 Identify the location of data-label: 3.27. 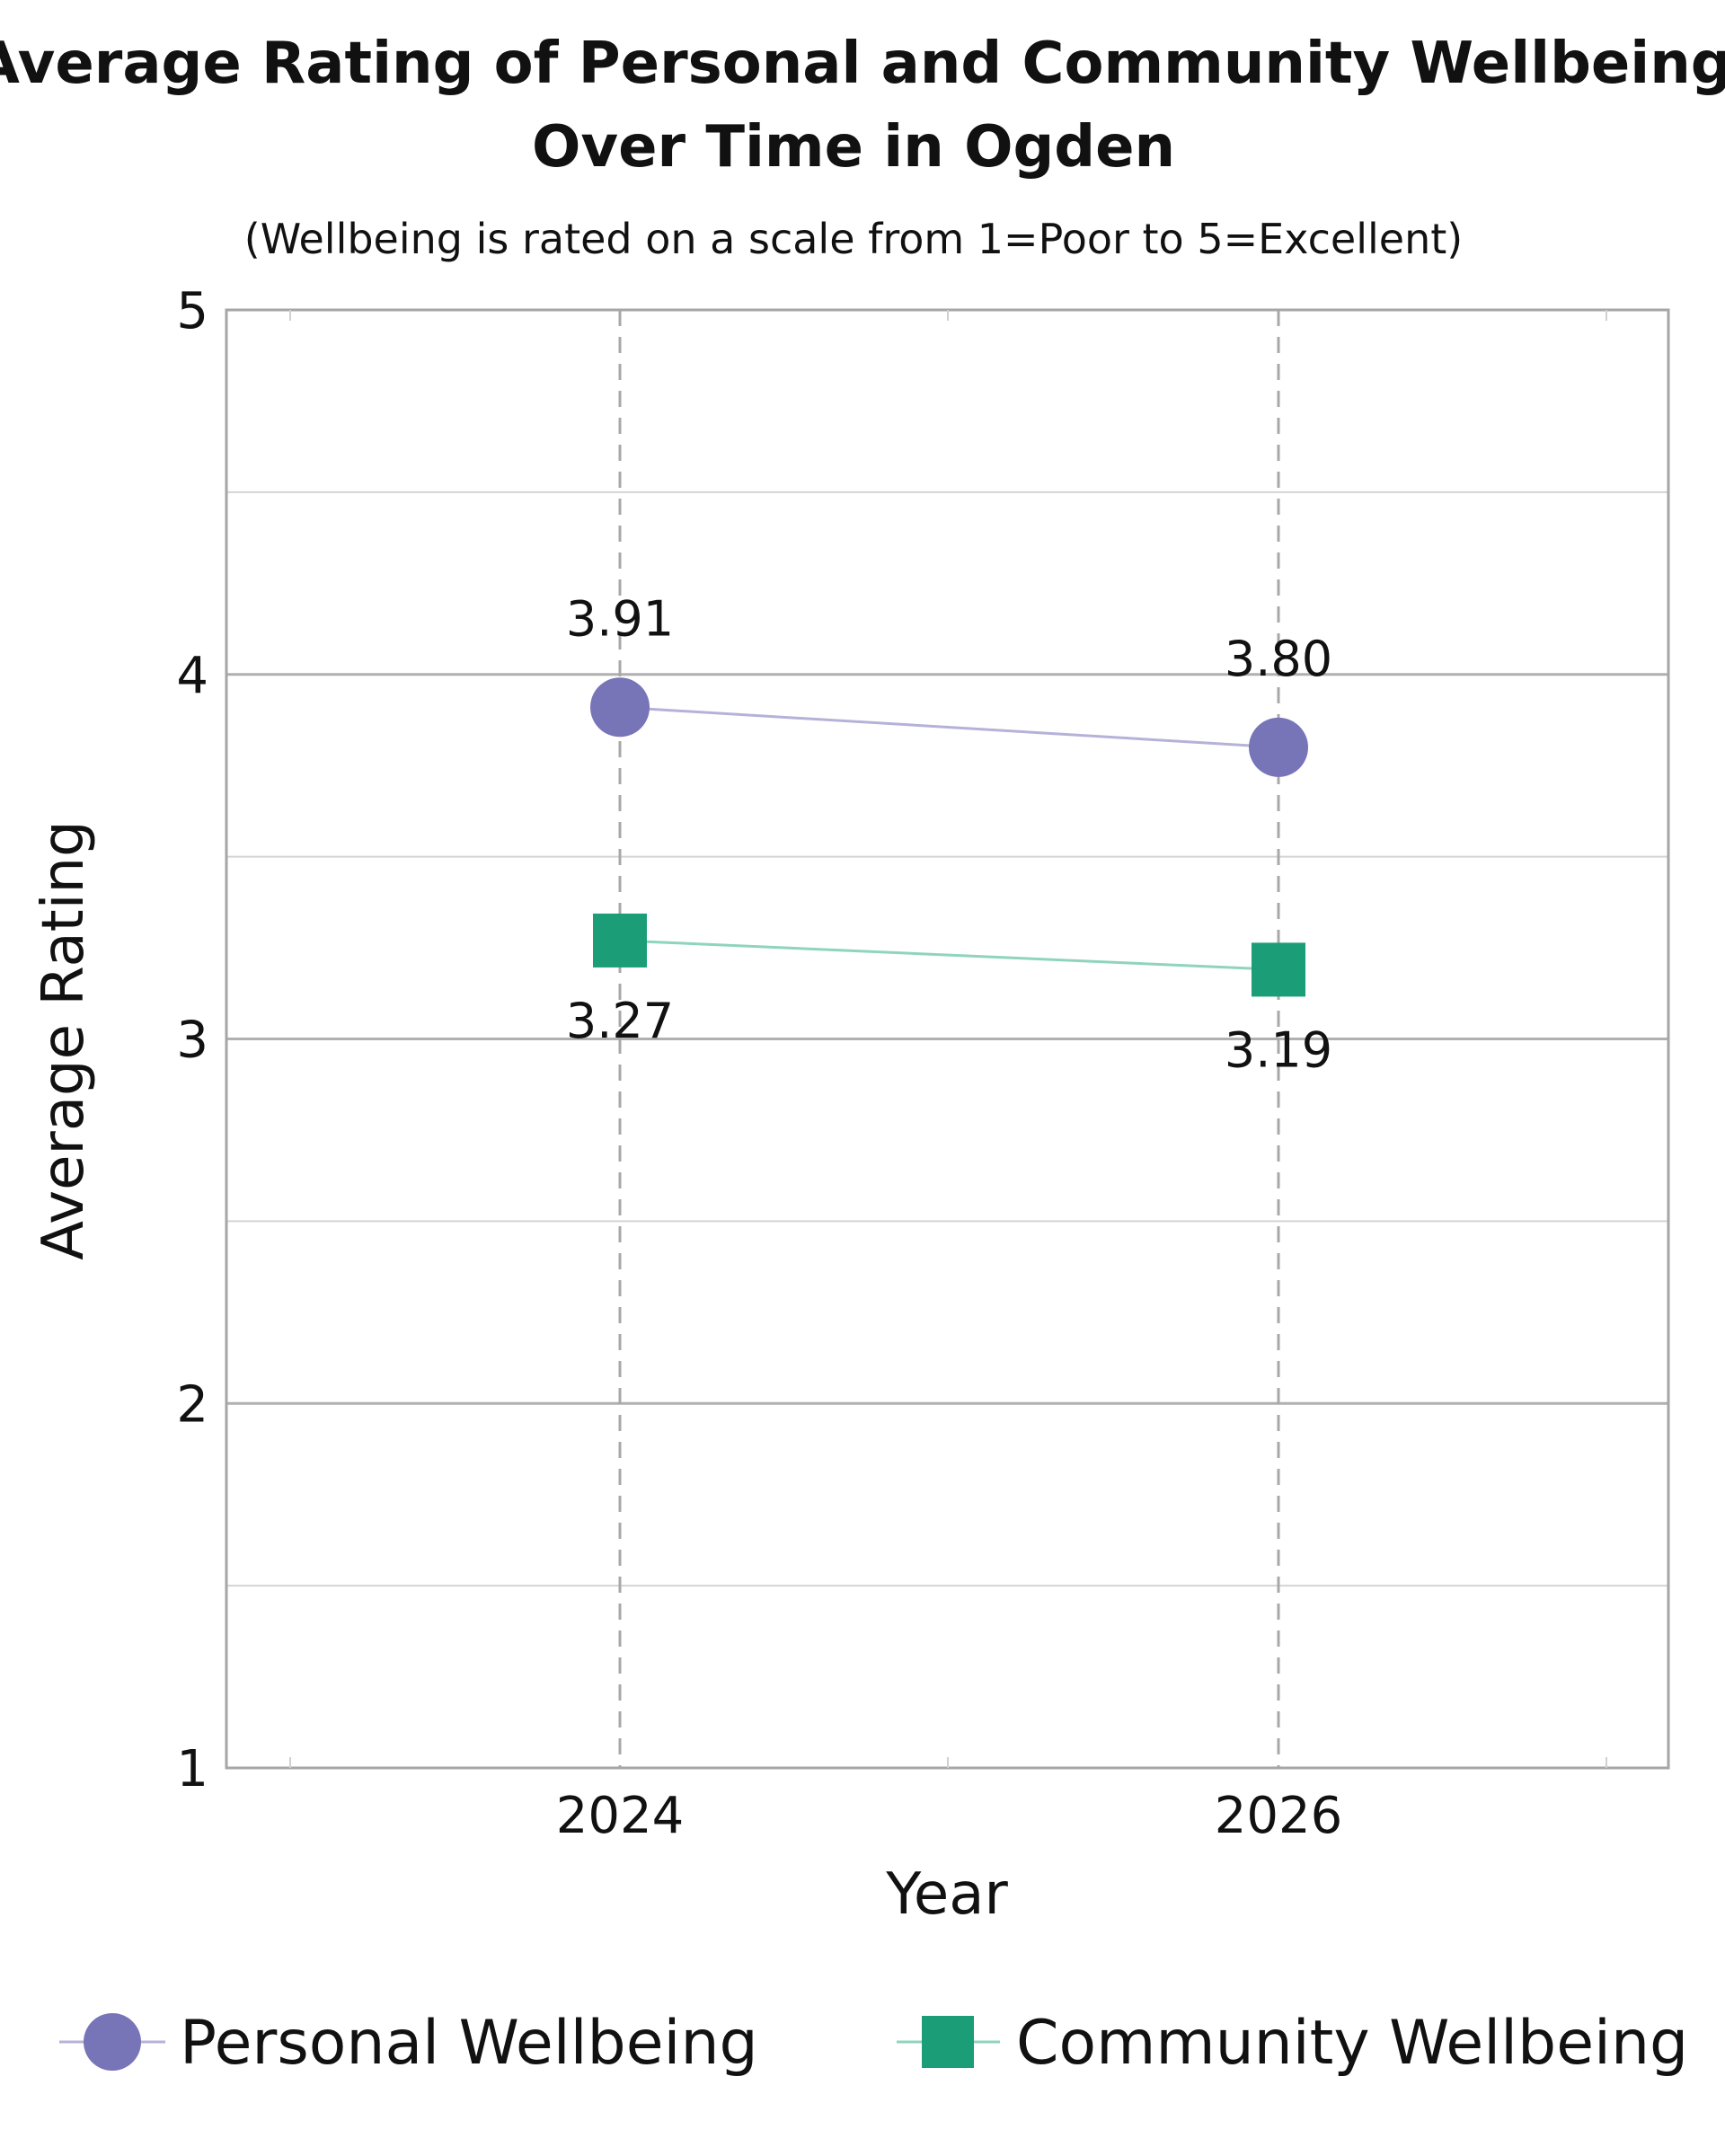
(620, 1021).